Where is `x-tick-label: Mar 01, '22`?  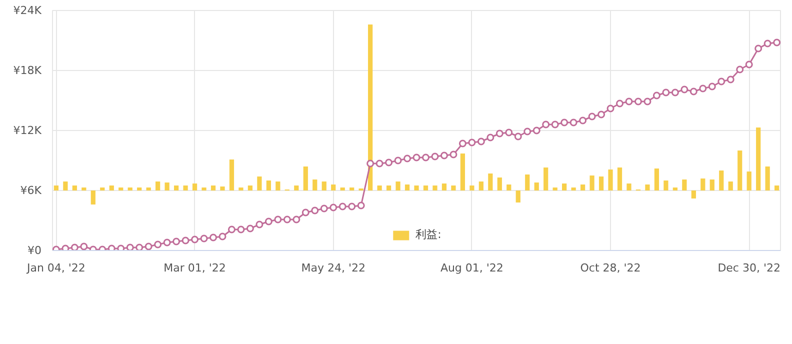 x-tick-label: Mar 01, '22 is located at coordinates (195, 268).